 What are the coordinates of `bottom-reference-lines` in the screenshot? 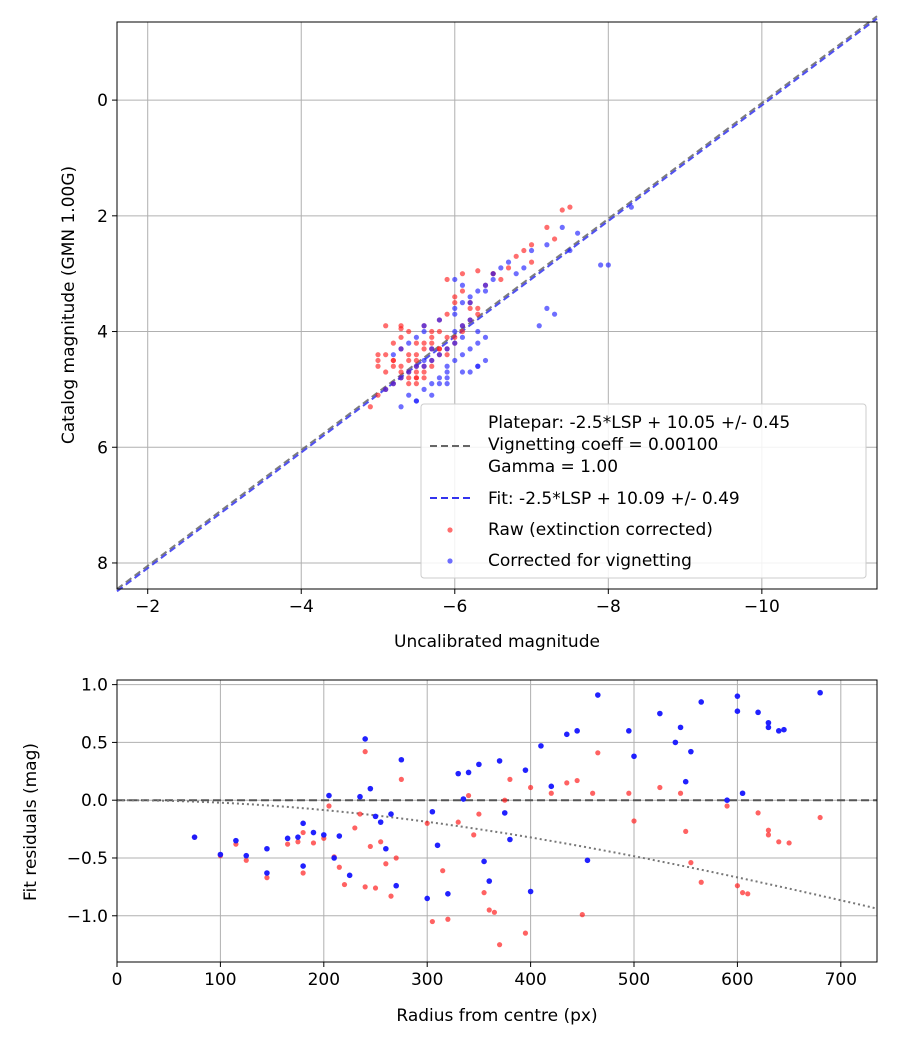 It's located at (497, 854).